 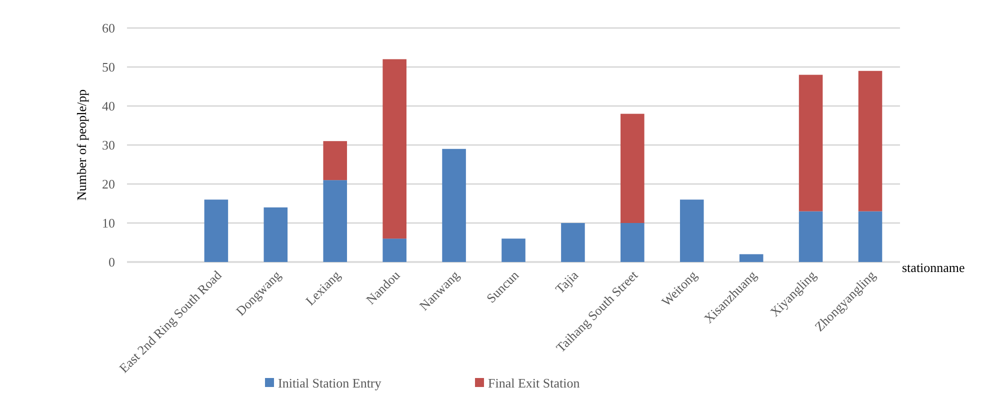 I want to click on x-tick-label: Tajia, so click(x=567, y=281).